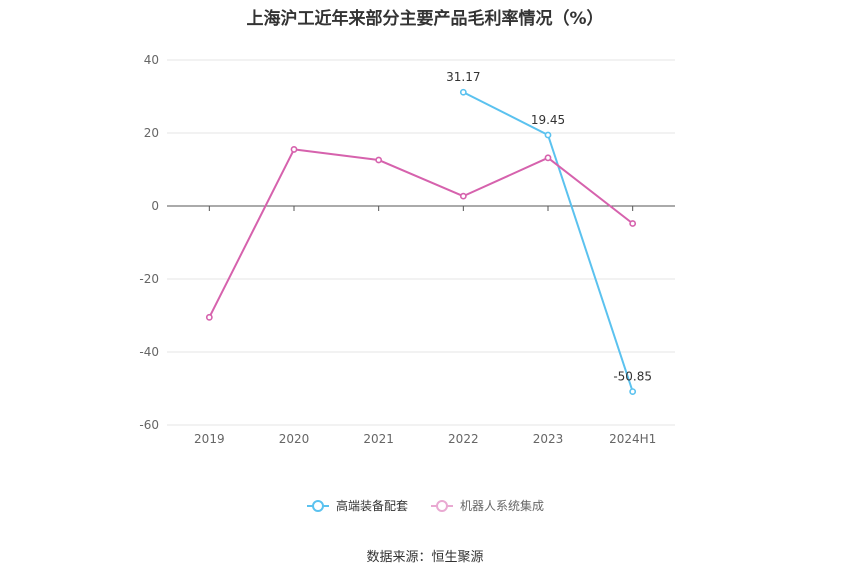 This screenshot has height=575, width=850. I want to click on x-tick-label: 2023, so click(548, 439).